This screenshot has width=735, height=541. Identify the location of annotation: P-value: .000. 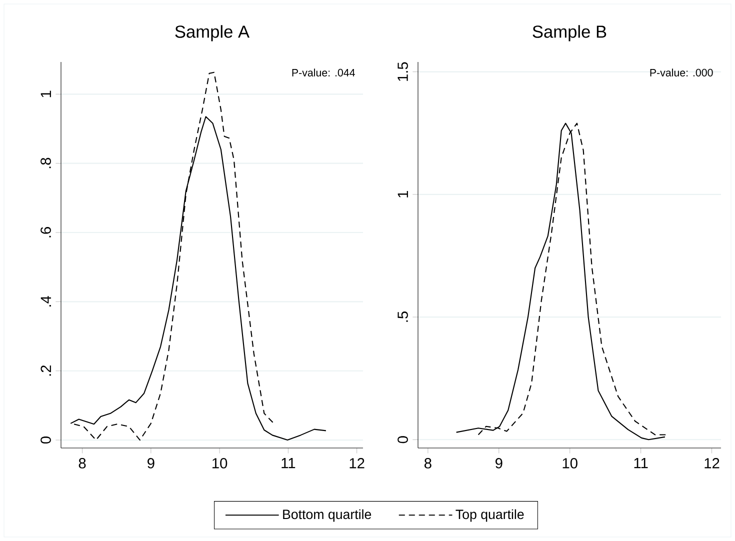
(681, 72).